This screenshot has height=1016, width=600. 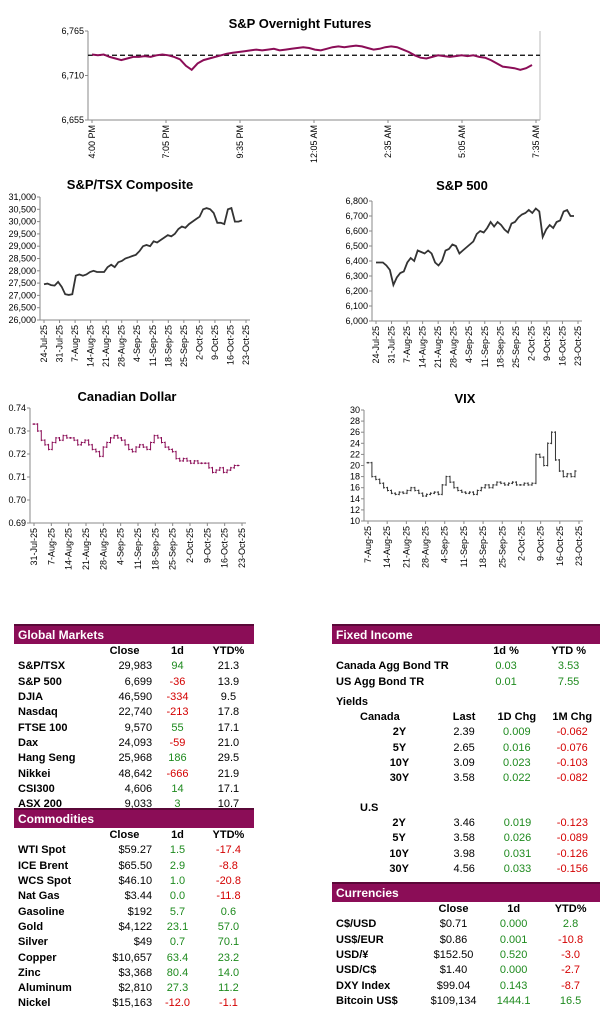 What do you see at coordinates (42, 850) in the screenshot?
I see `commodity-name: WTI Spot` at bounding box center [42, 850].